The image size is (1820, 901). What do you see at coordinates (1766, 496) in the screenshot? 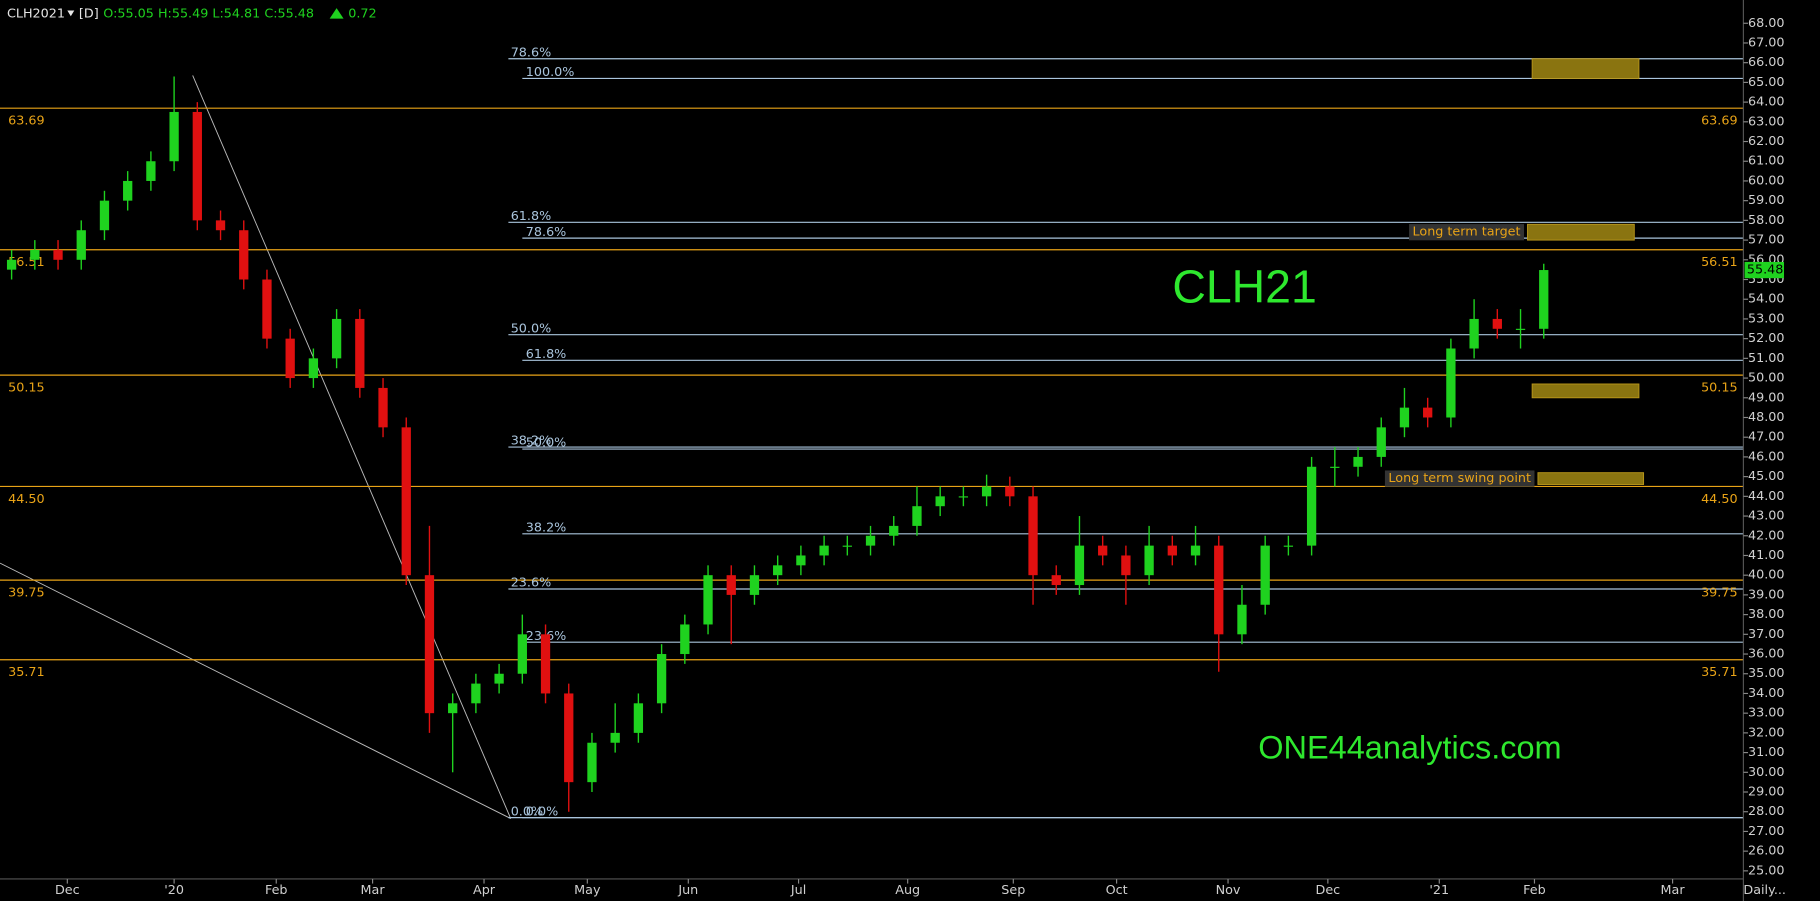
I see `y-tick-label: 44.00` at bounding box center [1766, 496].